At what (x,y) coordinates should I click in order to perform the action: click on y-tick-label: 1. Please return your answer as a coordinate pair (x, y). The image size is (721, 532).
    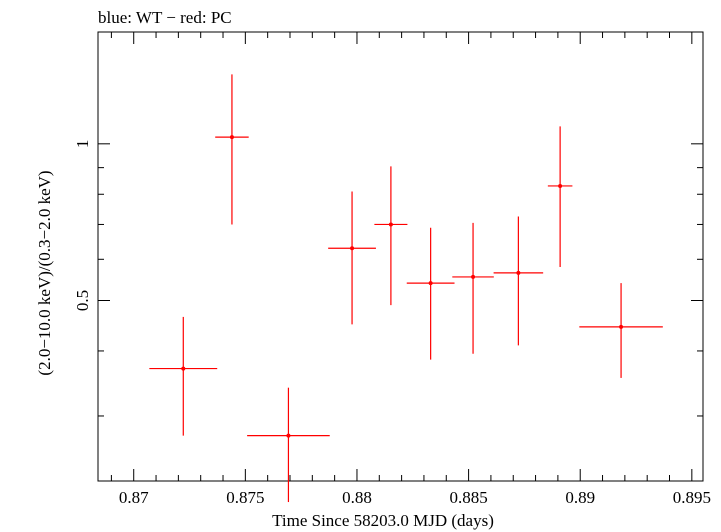
    Looking at the image, I should click on (82, 144).